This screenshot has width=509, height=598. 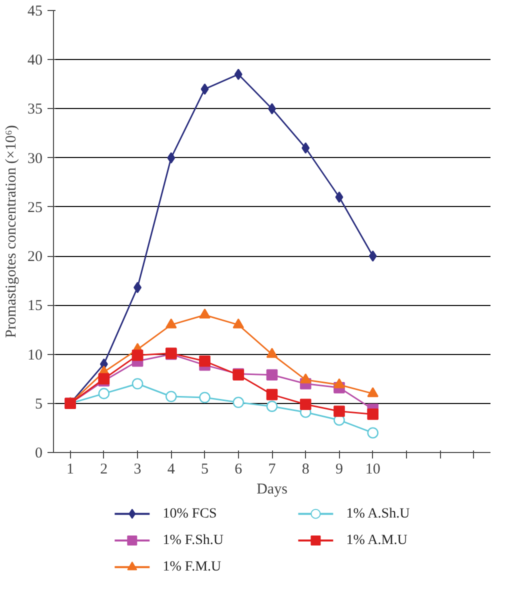 What do you see at coordinates (138, 470) in the screenshot?
I see `x-tick-label: 3` at bounding box center [138, 470].